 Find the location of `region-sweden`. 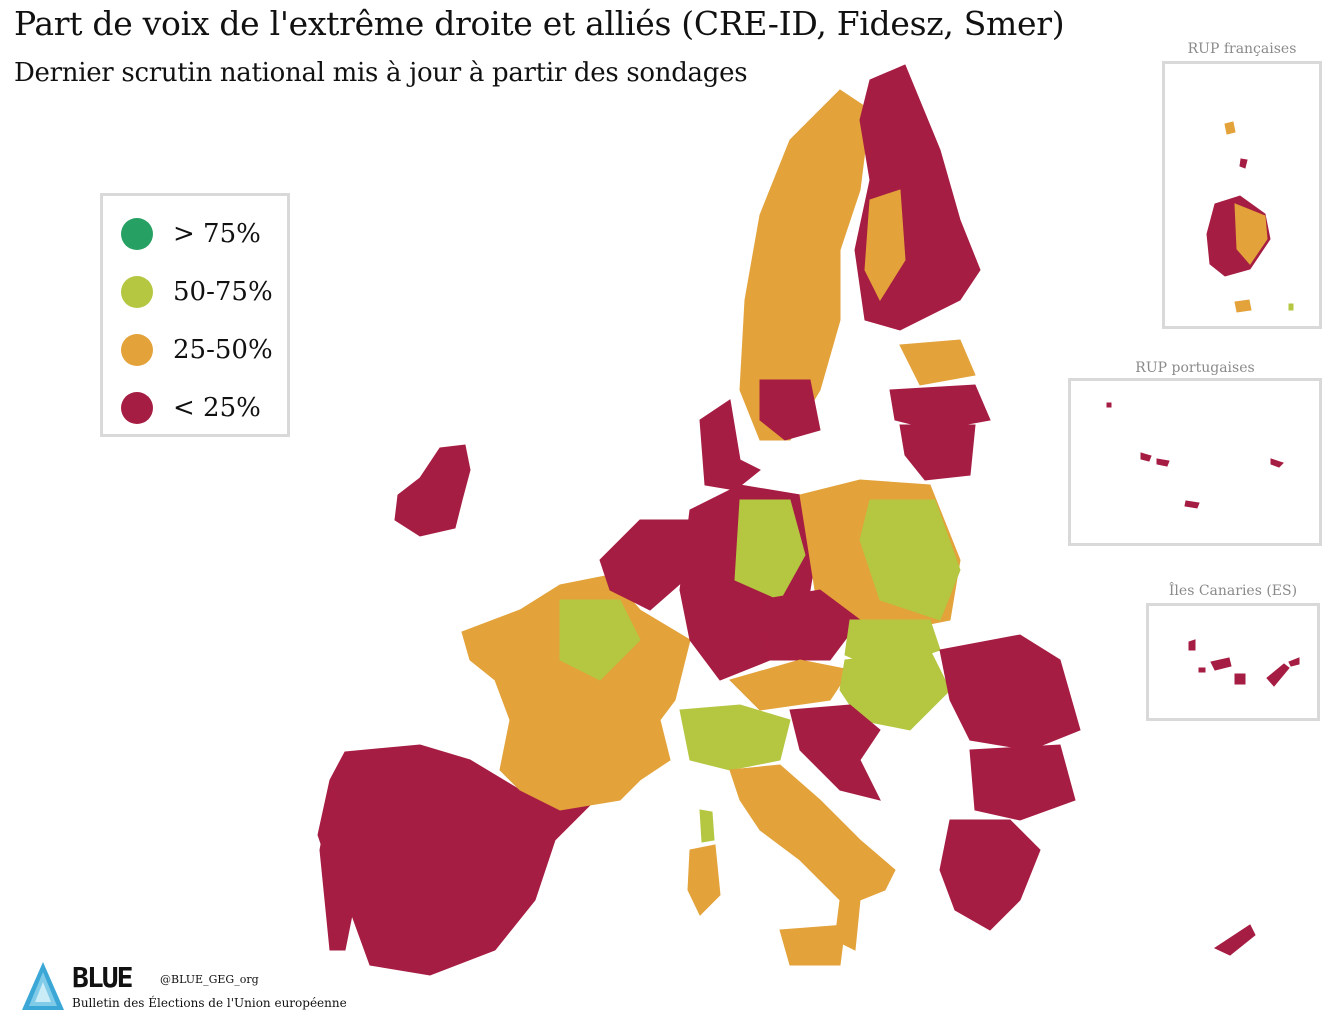

region-sweden is located at coordinates (805, 265).